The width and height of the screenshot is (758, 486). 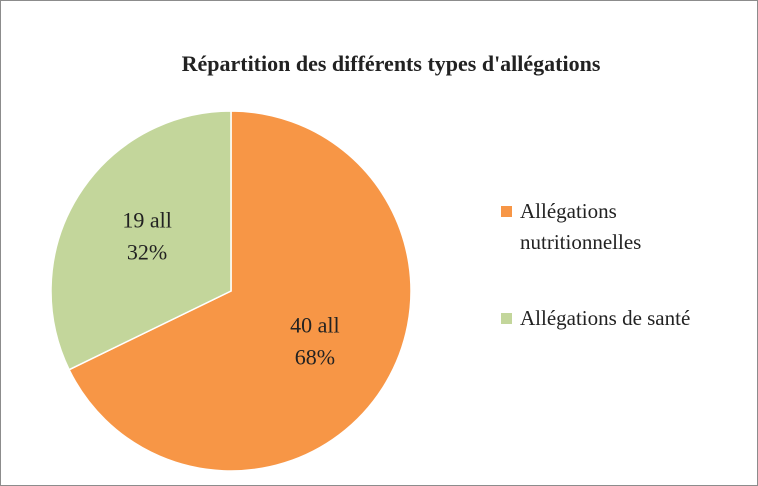 I want to click on legend-label: Allégations de santé, so click(x=605, y=318).